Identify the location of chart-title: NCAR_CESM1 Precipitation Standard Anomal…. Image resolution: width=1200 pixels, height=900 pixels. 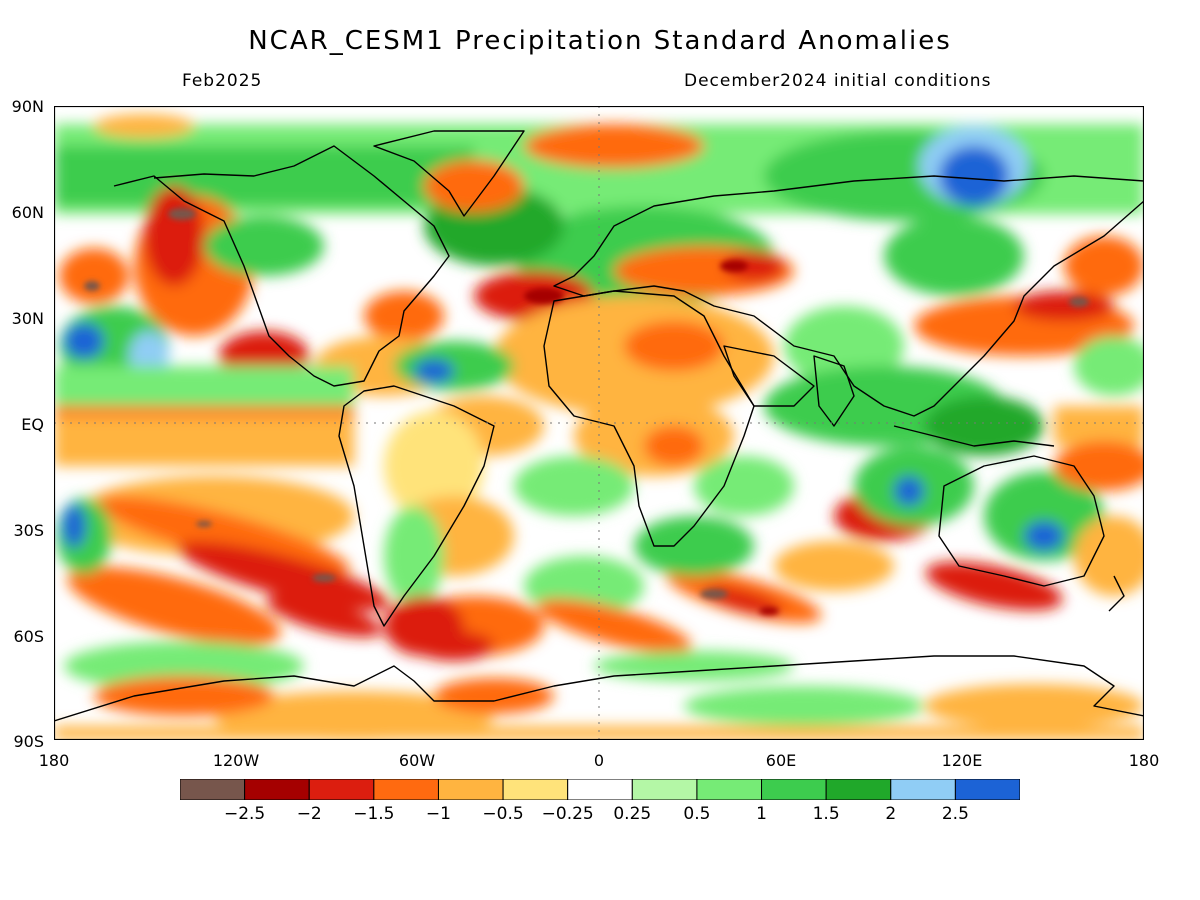
(600, 41).